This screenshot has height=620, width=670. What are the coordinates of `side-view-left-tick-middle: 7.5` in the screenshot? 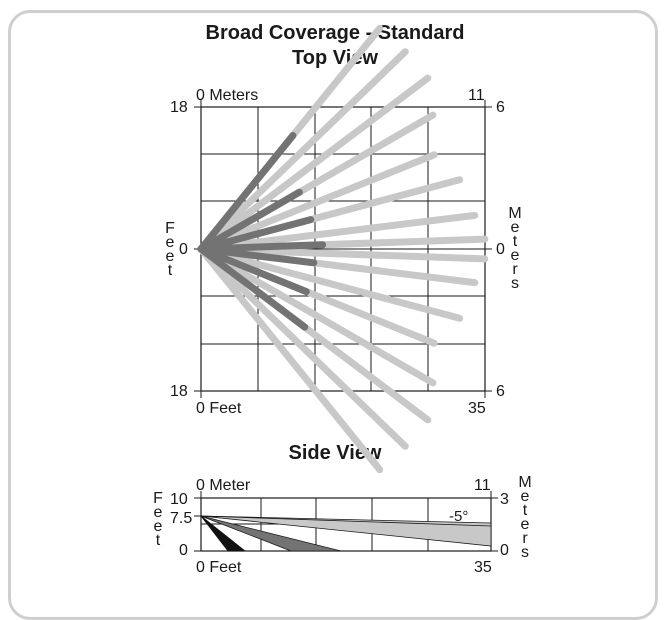 It's located at (181, 518).